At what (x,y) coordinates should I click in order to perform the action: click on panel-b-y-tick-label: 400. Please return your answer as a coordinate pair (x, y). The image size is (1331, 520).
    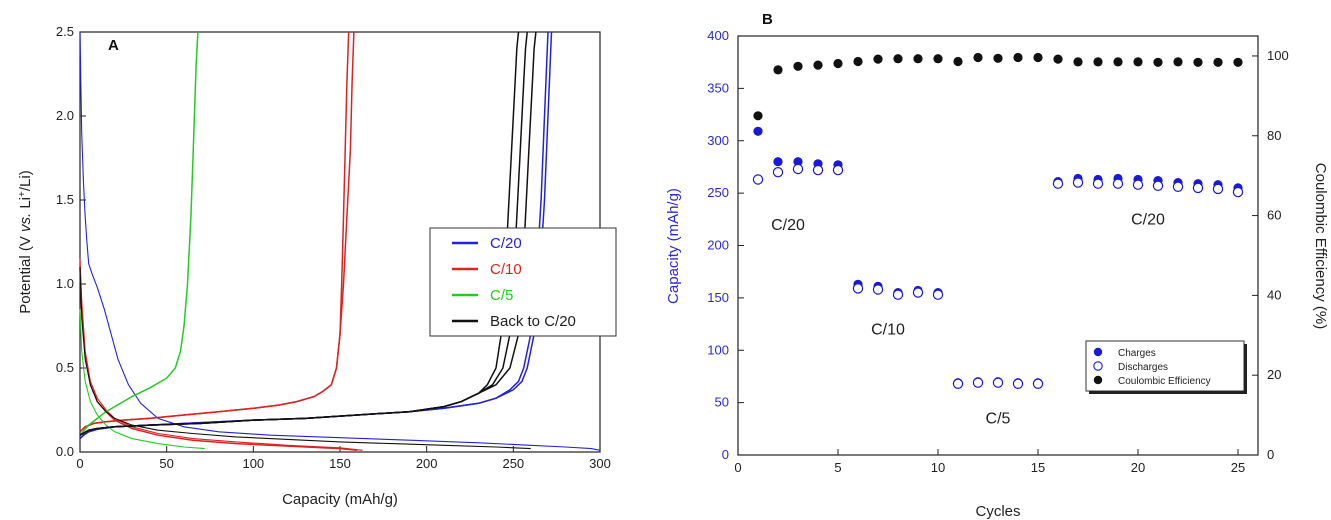
    Looking at the image, I should click on (718, 35).